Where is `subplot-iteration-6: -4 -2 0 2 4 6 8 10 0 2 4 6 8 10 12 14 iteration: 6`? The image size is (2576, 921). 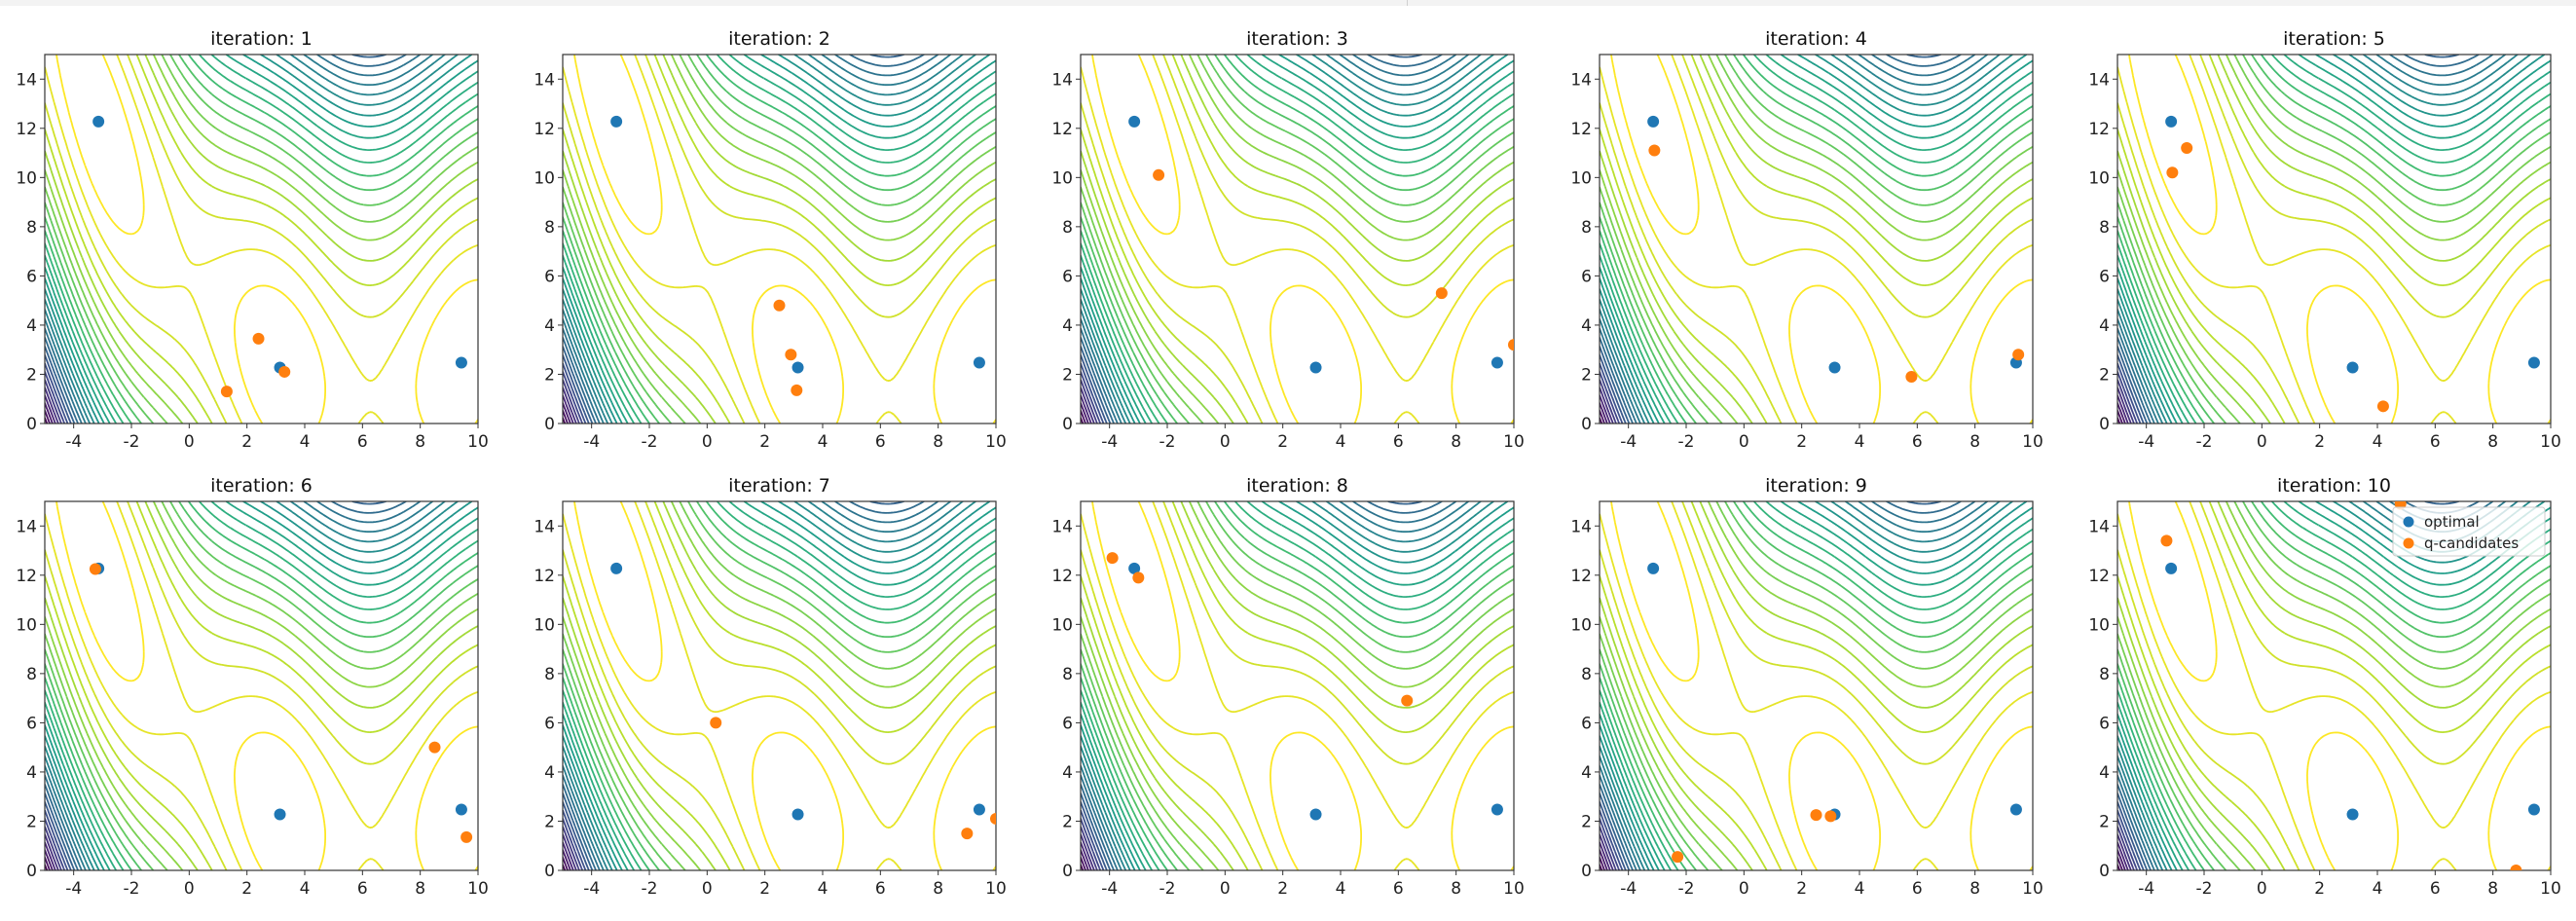
subplot-iteration-6: -4 -2 0 2 4 6 8 10 0 2 4 6 8 10 12 14 iteration: 6 is located at coordinates (252, 687).